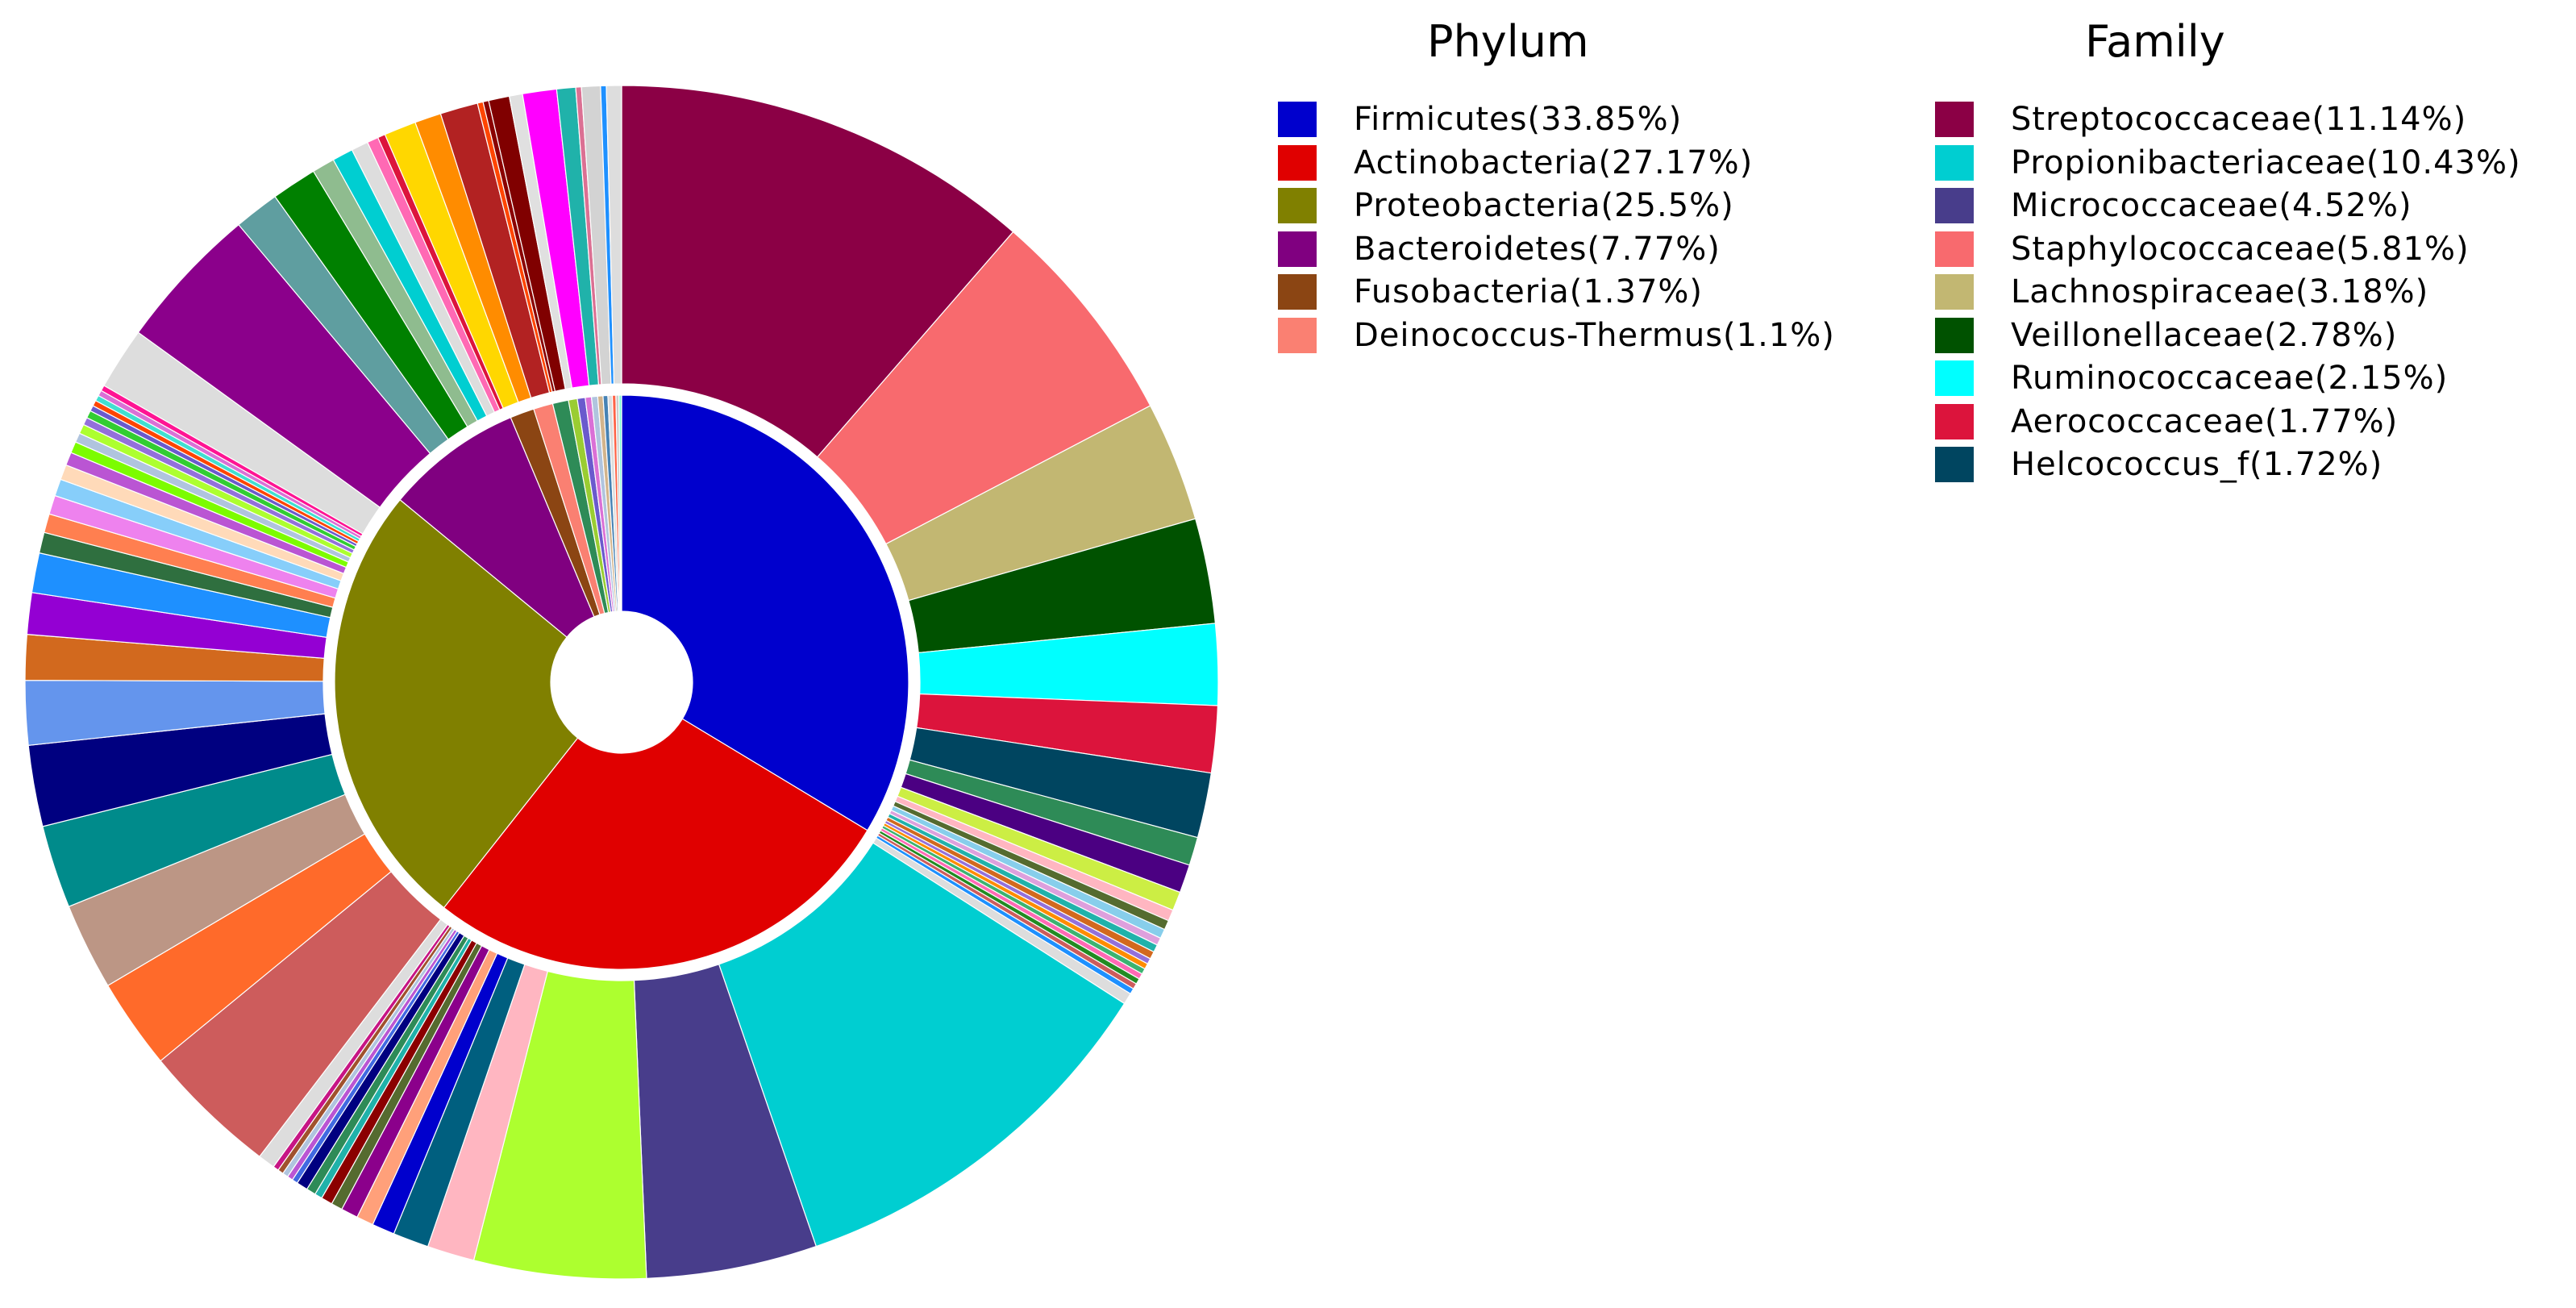  Describe the element at coordinates (1538, 249) in the screenshot. I see `legend-label: Bacteroidetes(7.77%)` at that location.